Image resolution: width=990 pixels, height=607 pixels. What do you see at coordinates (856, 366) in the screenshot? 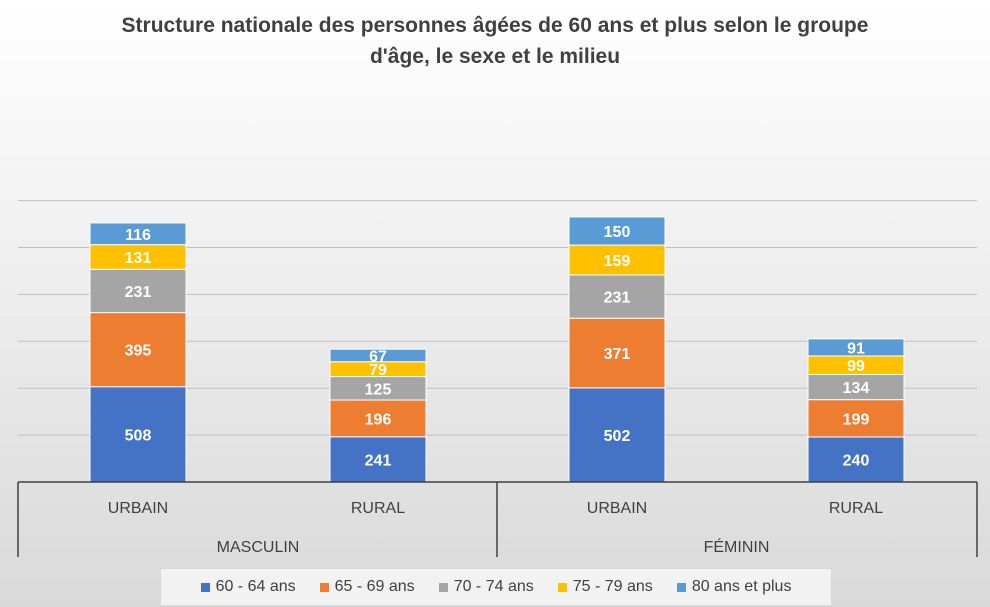
I see `data-label: 99` at bounding box center [856, 366].